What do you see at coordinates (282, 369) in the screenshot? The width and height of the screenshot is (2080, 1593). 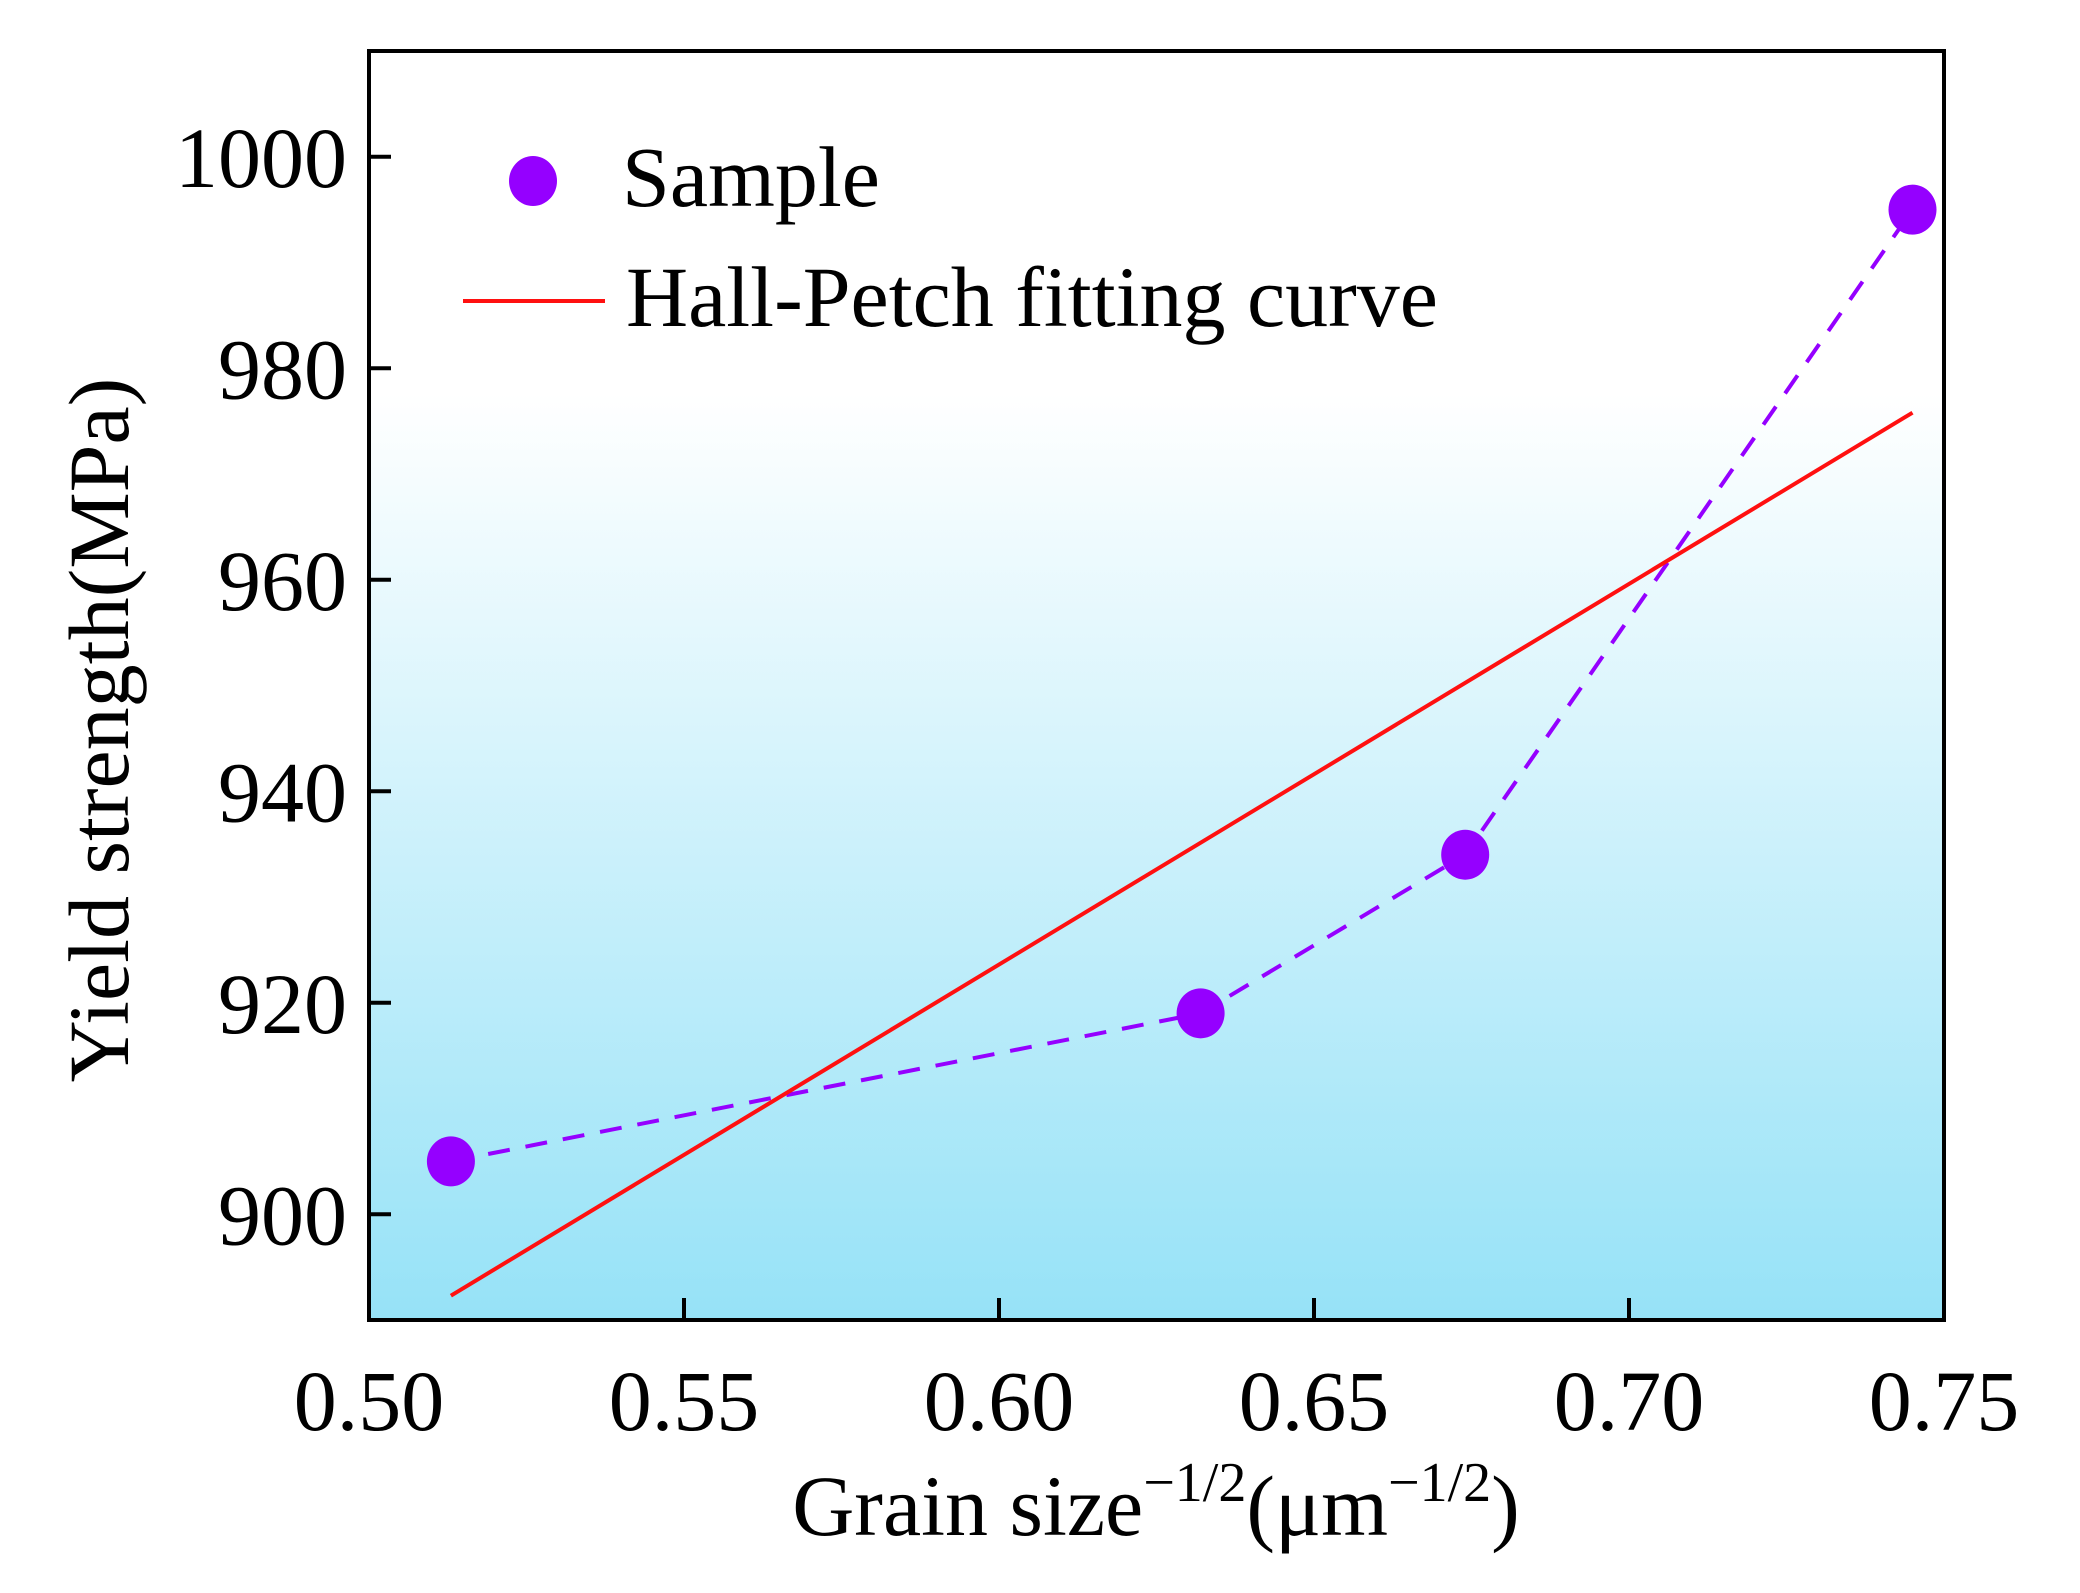 I see `y-tick-label: 980` at bounding box center [282, 369].